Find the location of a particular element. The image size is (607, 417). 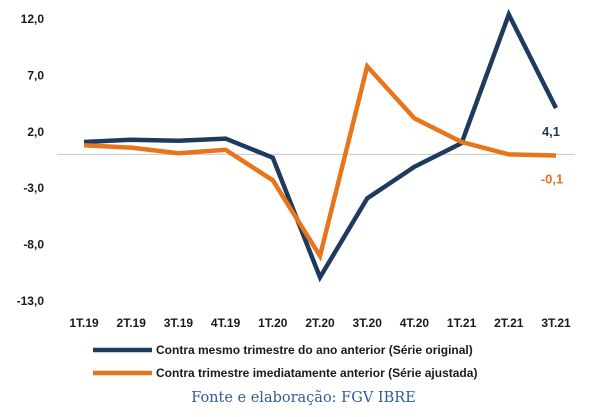

y-axis-ticks: 12,0 7,0 2,0 -3,0 -8,0 -13,0 is located at coordinates (31, 160).